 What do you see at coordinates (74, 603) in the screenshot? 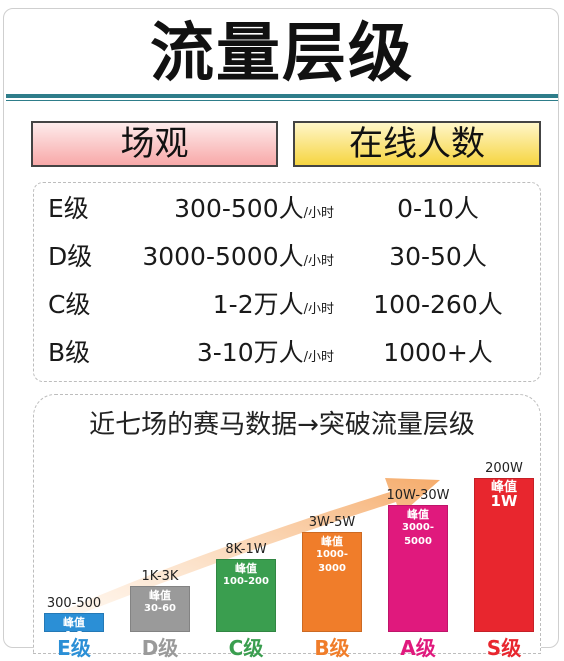
I see `bar-top-label: 300-500` at bounding box center [74, 603].